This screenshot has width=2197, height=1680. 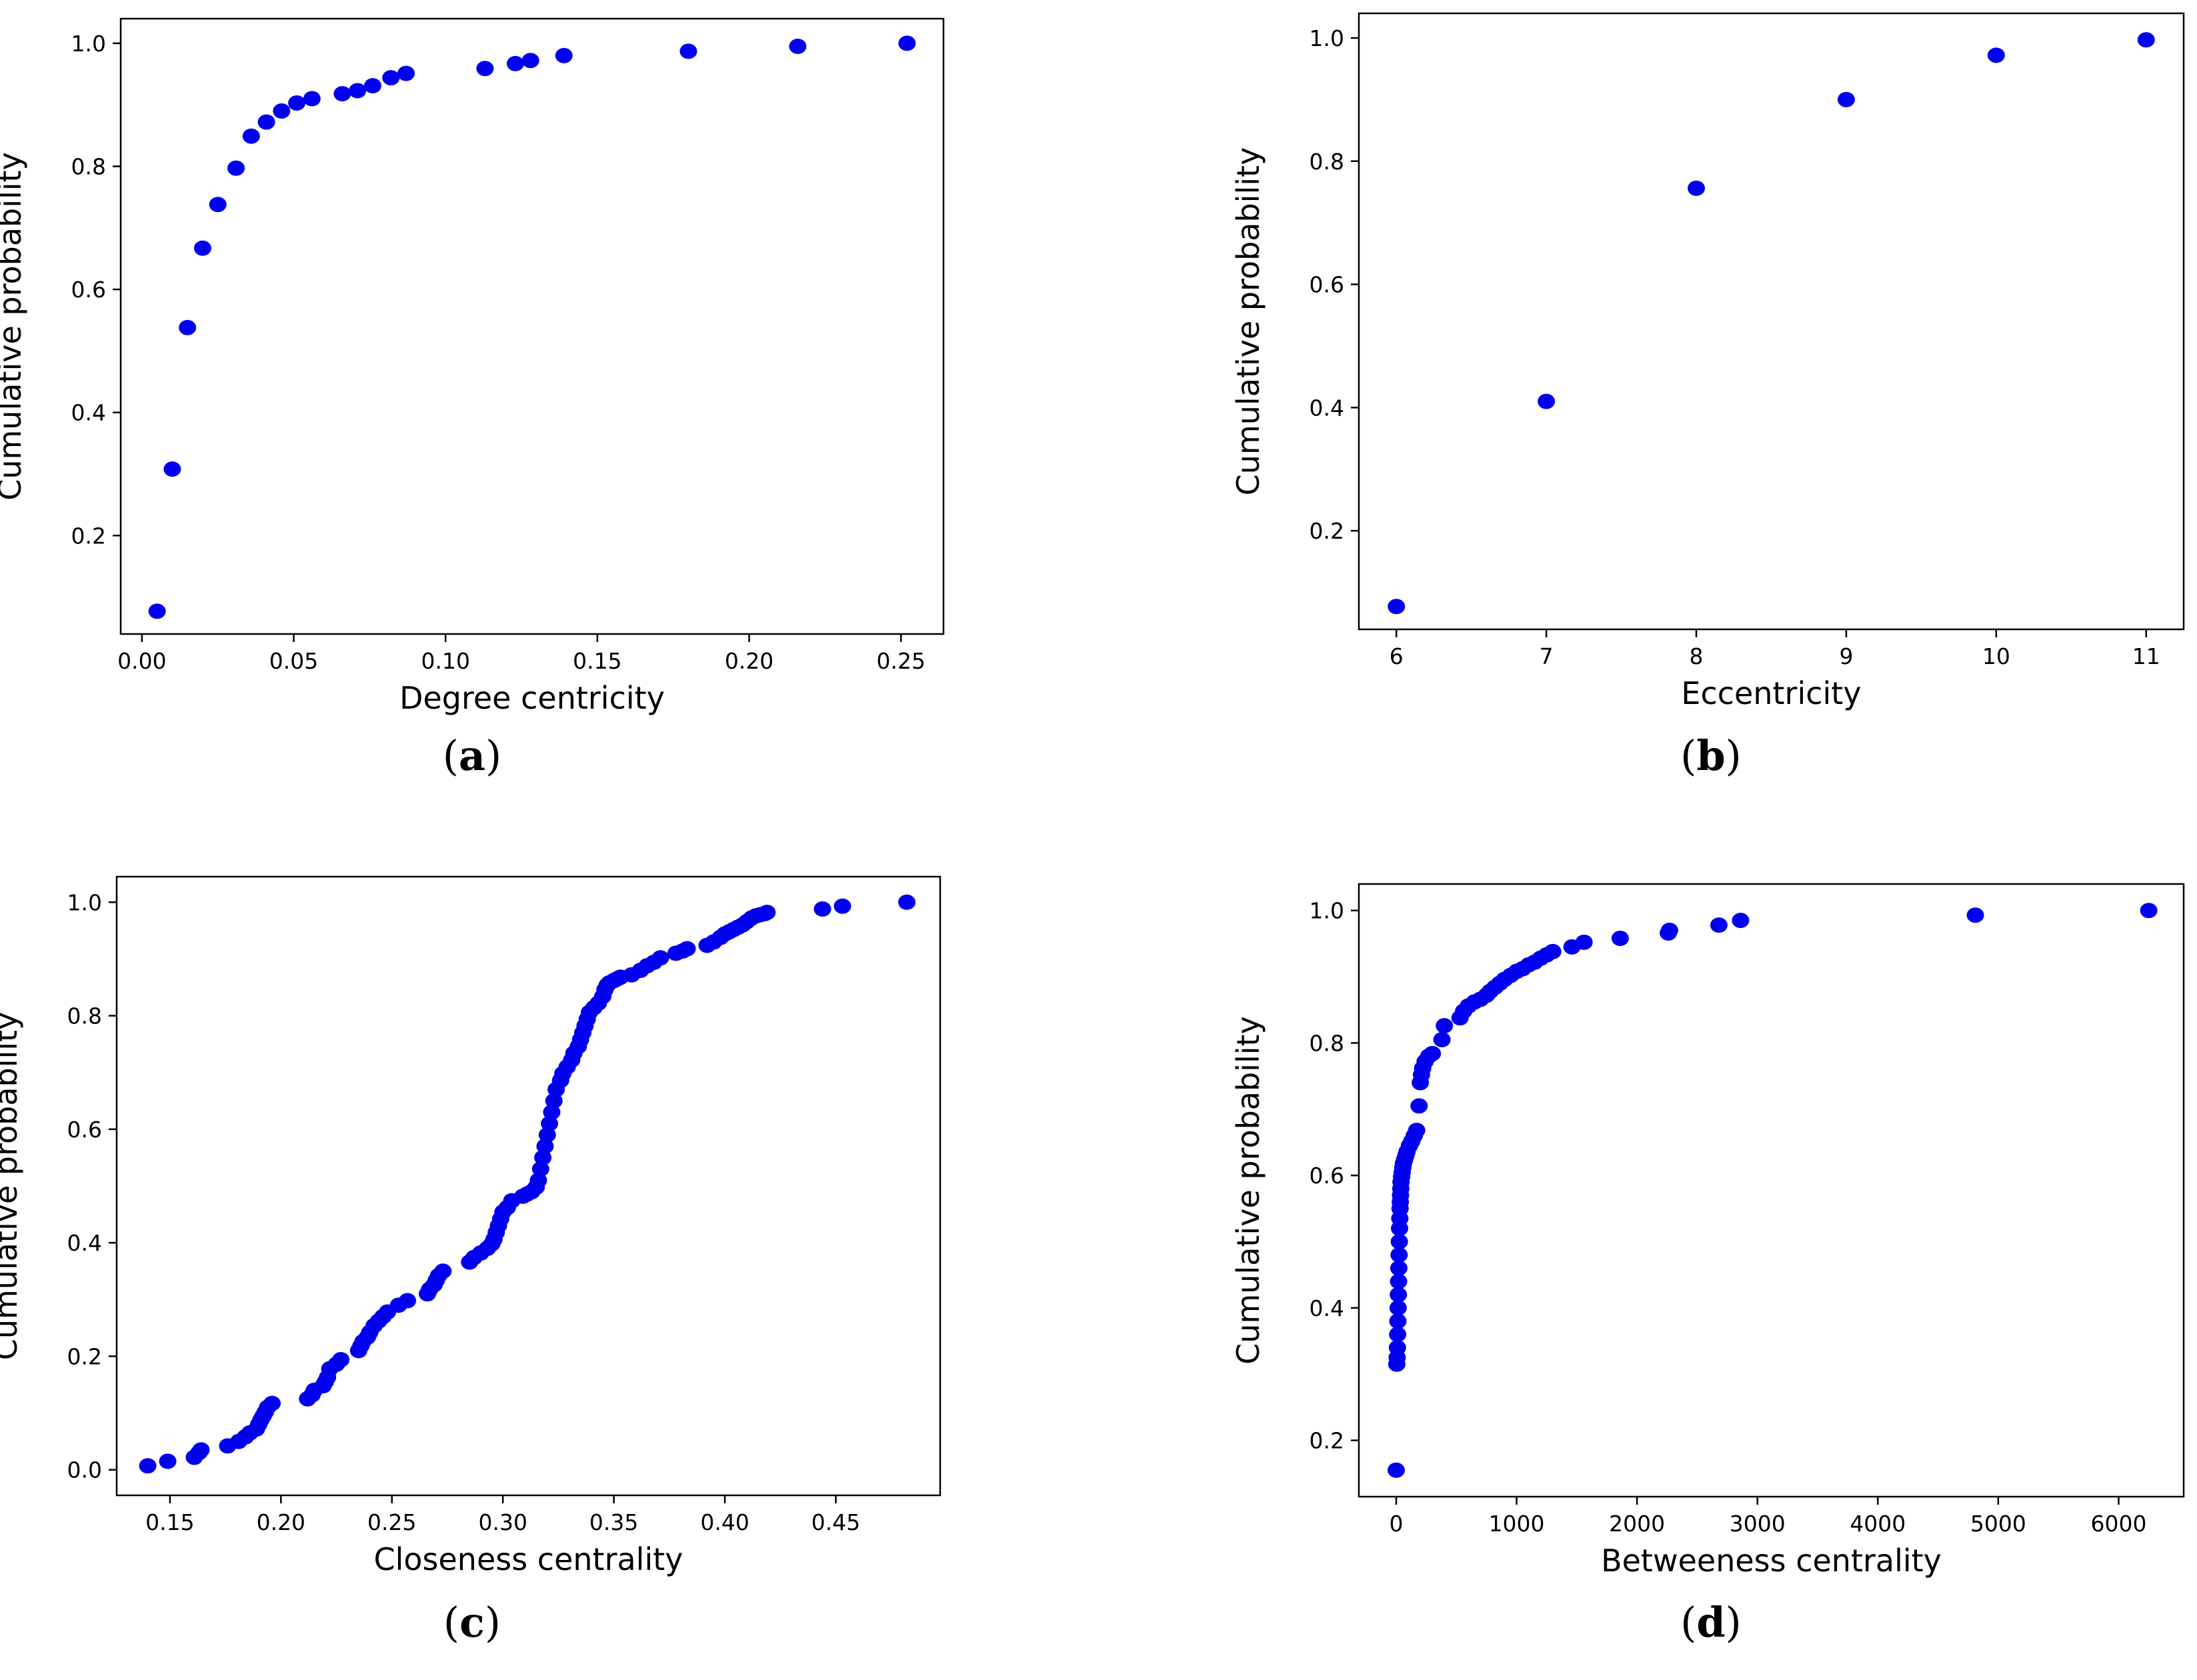 What do you see at coordinates (1637, 1524) in the screenshot?
I see `x-tick-label: 2000` at bounding box center [1637, 1524].